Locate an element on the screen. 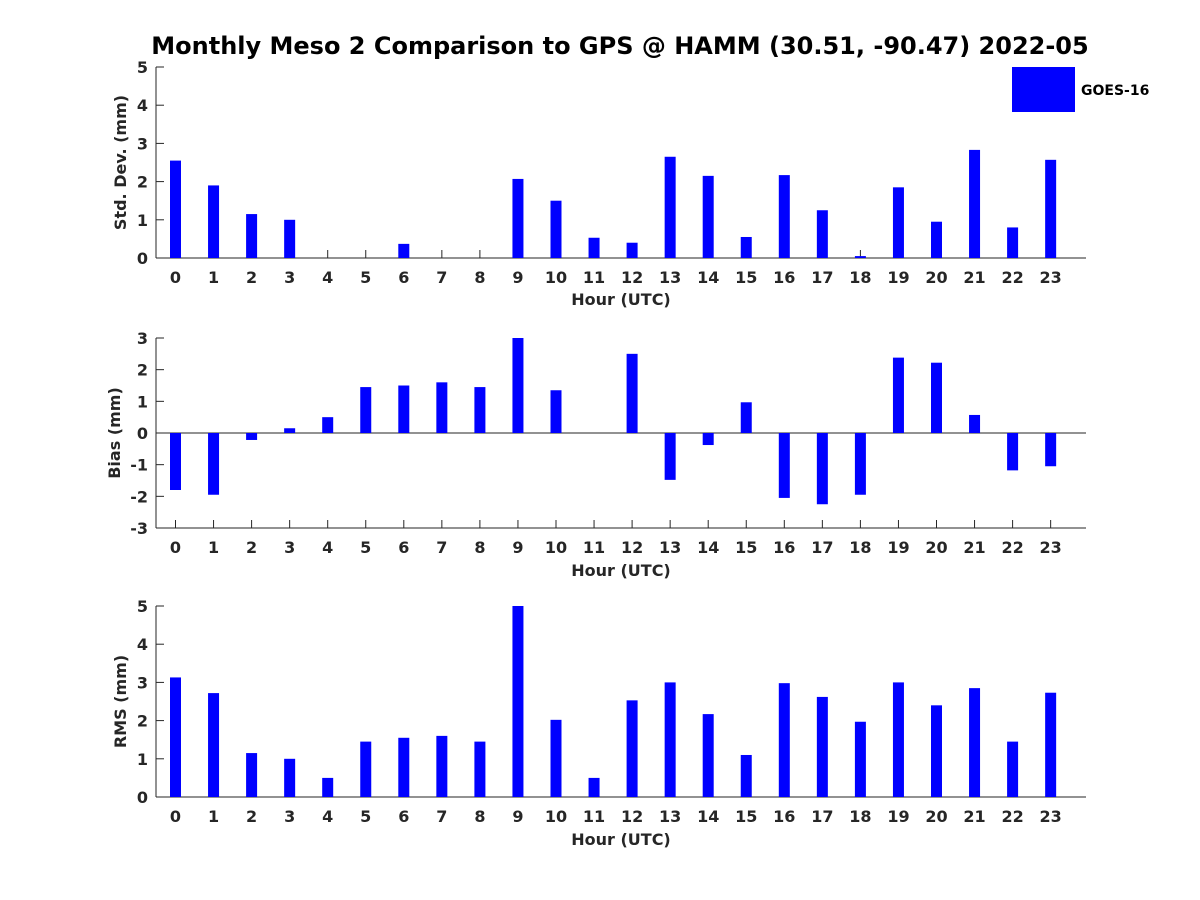 The height and width of the screenshot is (900, 1200). y-axis-label: RMS (mm) is located at coordinates (120, 701).